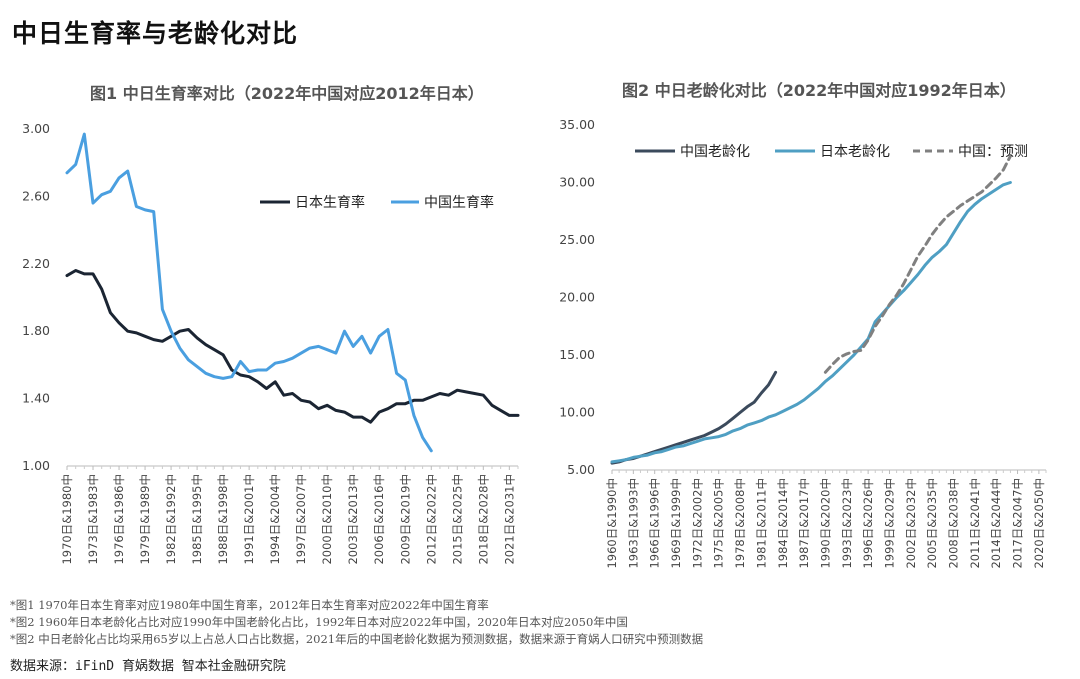 The image size is (1080, 679). What do you see at coordinates (577, 354) in the screenshot?
I see `y-tick-label: 15.00` at bounding box center [577, 354].